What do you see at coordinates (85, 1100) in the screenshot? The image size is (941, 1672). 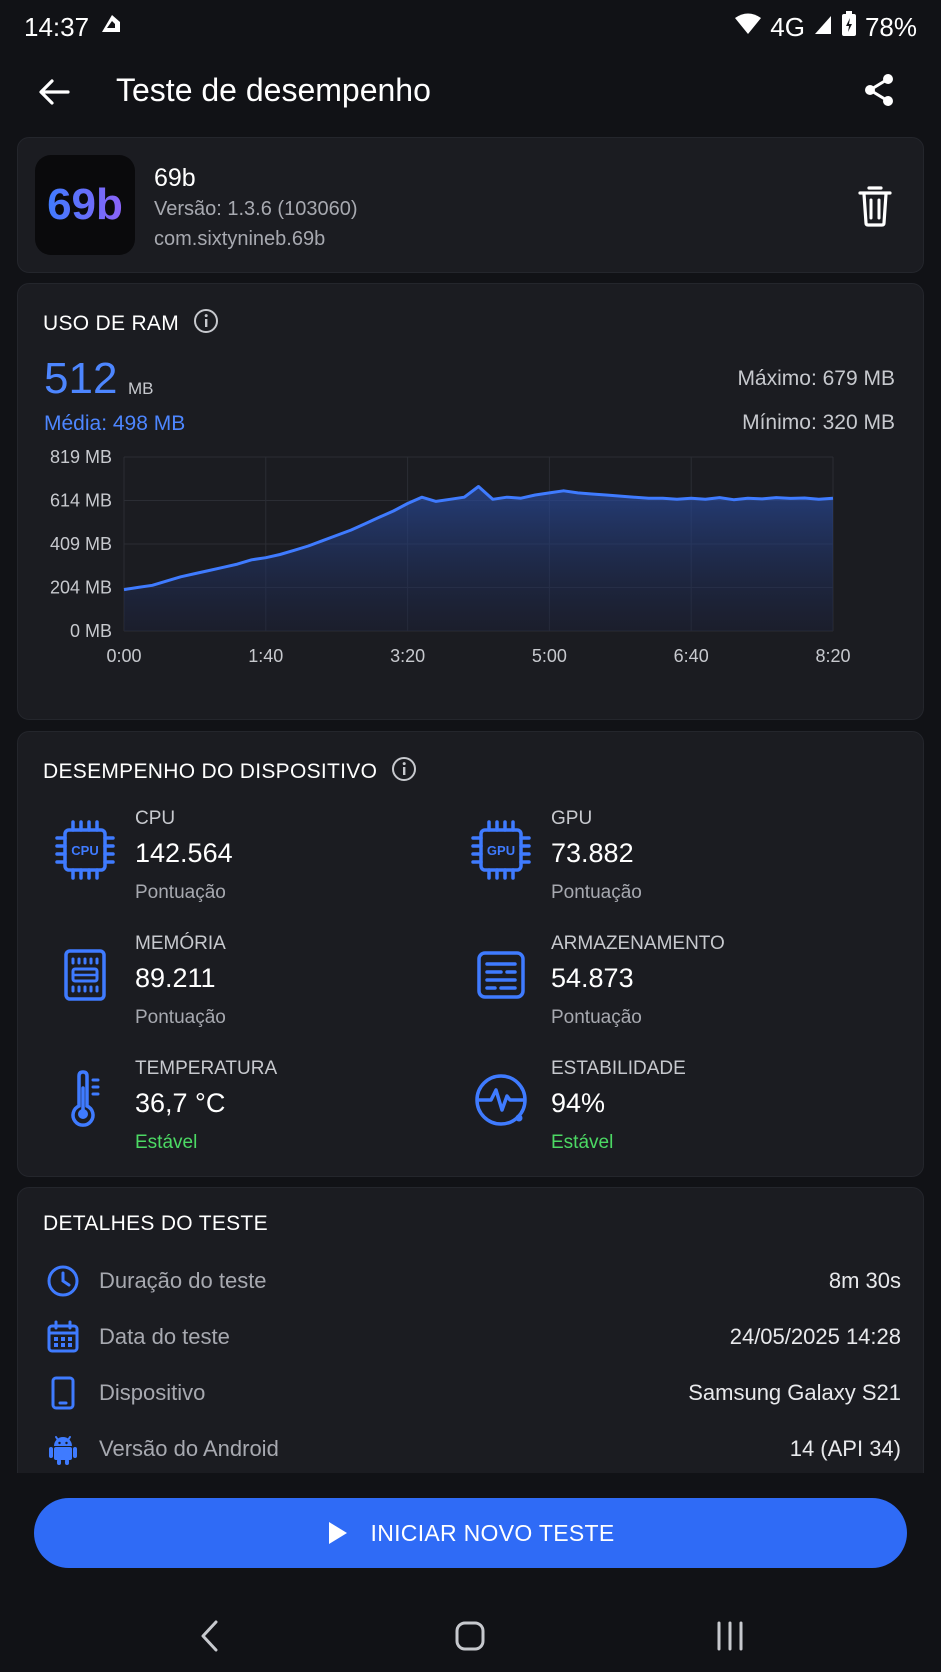 I see `thermometer-icon` at bounding box center [85, 1100].